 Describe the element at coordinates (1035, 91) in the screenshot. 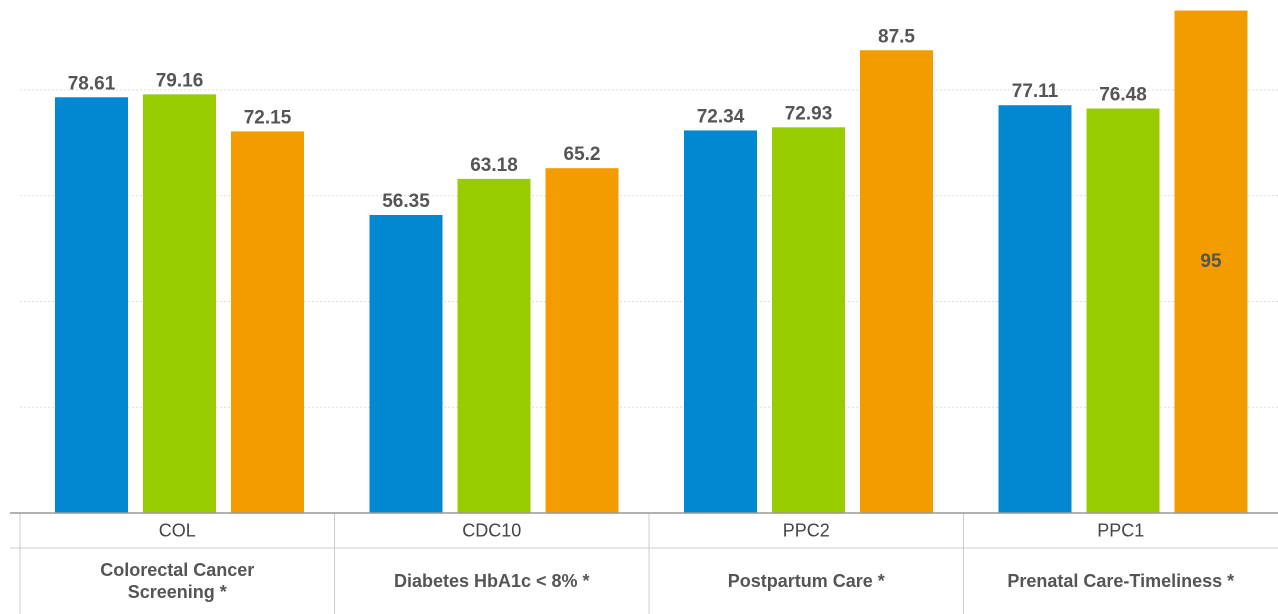

I see `value-label: 77.11` at that location.